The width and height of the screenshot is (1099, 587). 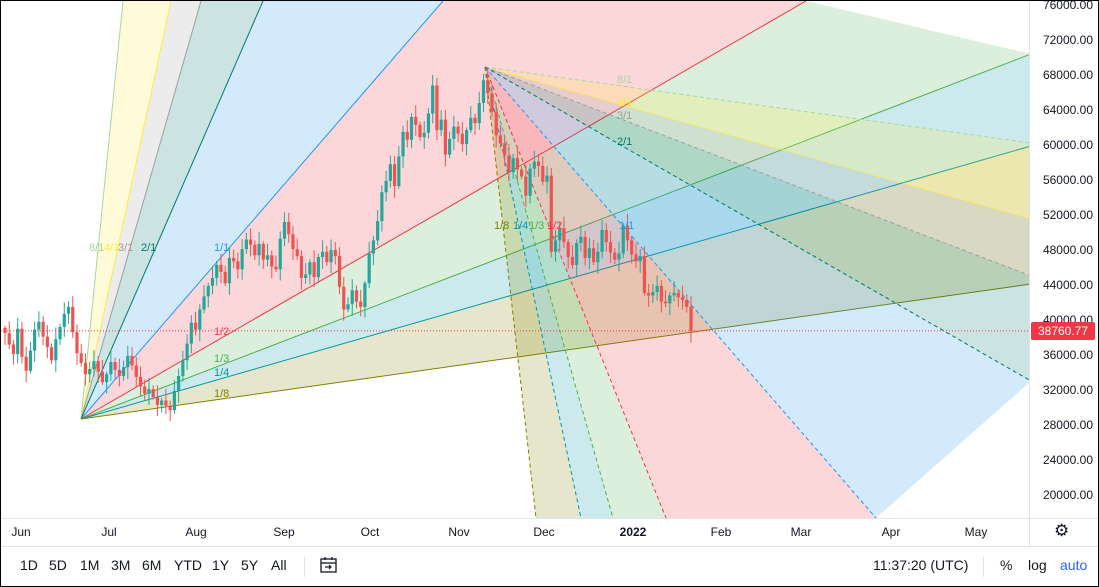 I want to click on fan2-label: 4/1, so click(x=624, y=103).